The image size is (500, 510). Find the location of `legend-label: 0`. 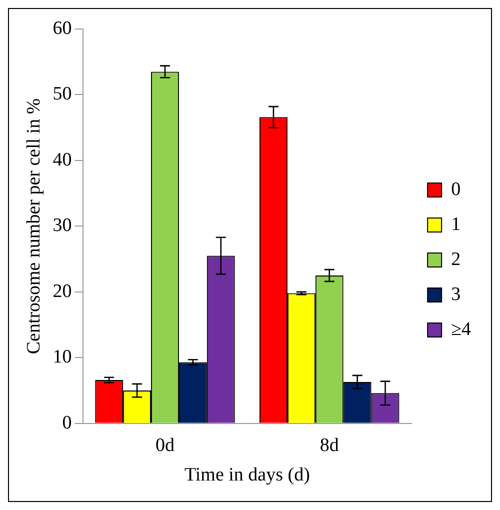

legend-label: 0 is located at coordinates (456, 189).